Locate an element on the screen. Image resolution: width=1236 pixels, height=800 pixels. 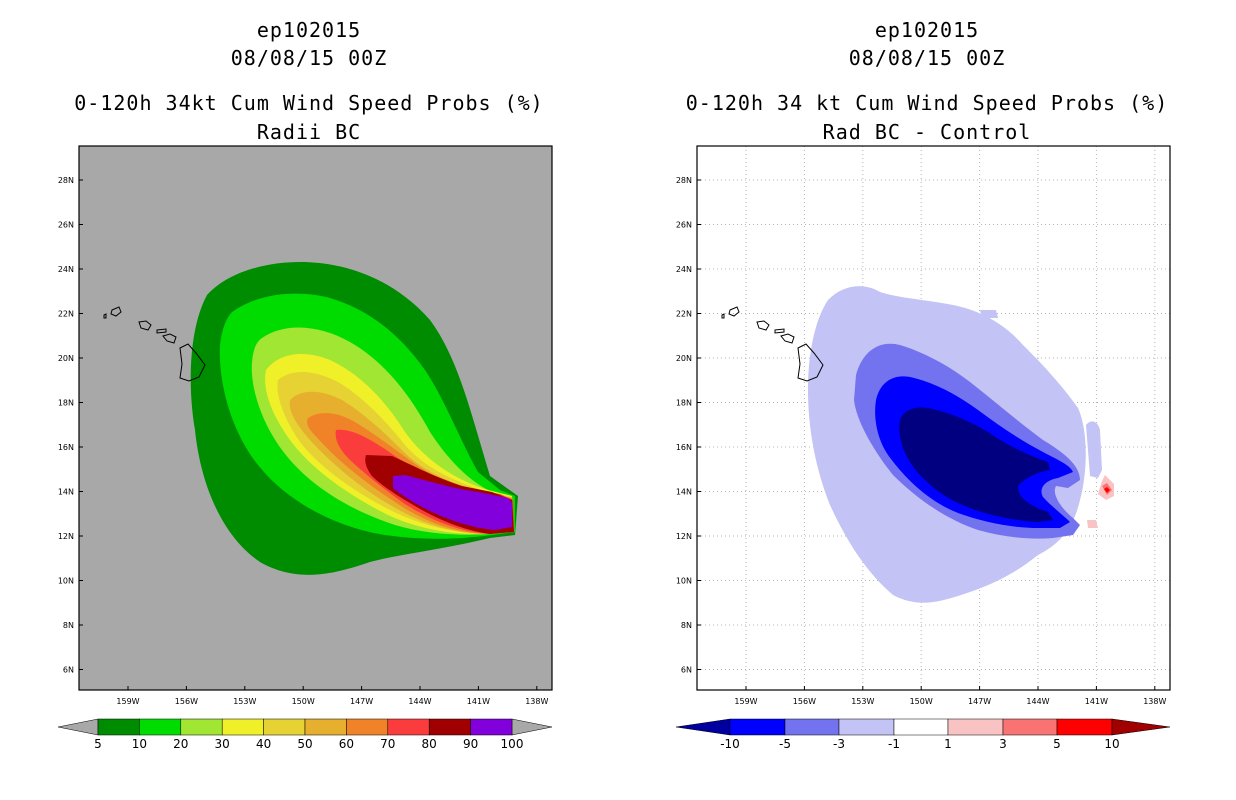
island-molokai is located at coordinates (161, 331).